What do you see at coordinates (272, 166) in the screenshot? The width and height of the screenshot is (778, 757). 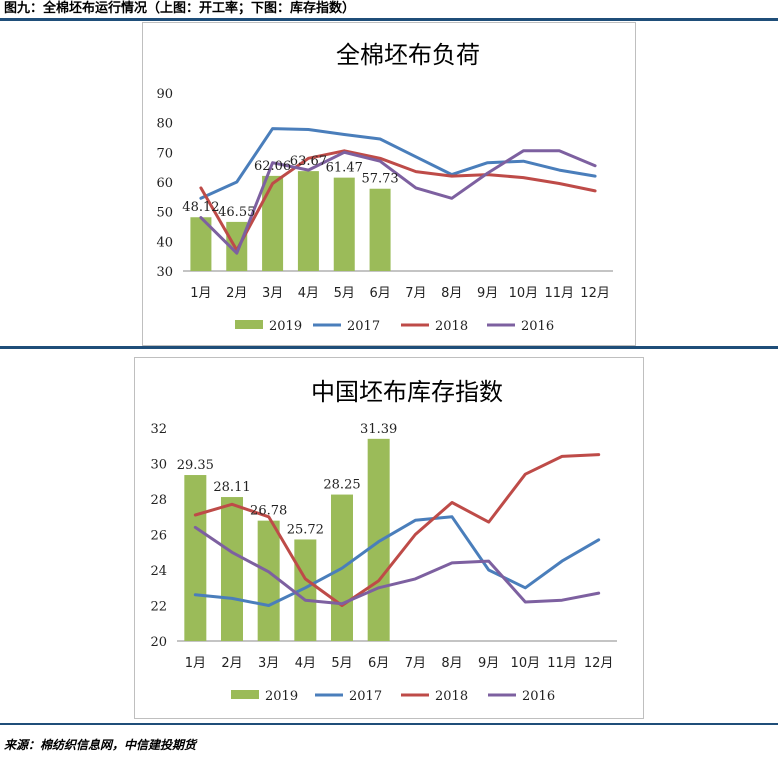 I see `bar-data-label: 62.06` at bounding box center [272, 166].